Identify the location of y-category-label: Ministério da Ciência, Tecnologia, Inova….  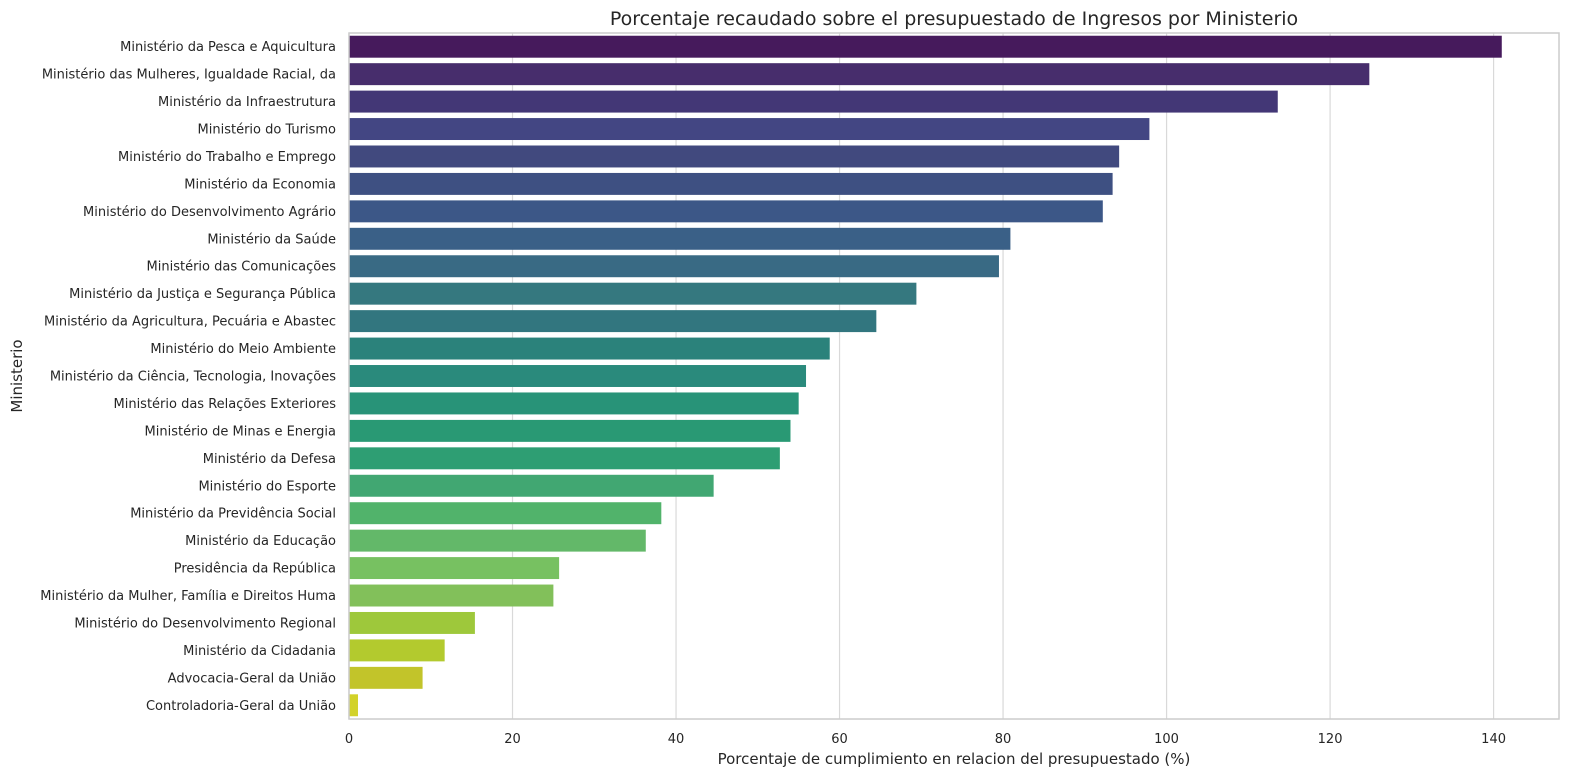
(193, 377).